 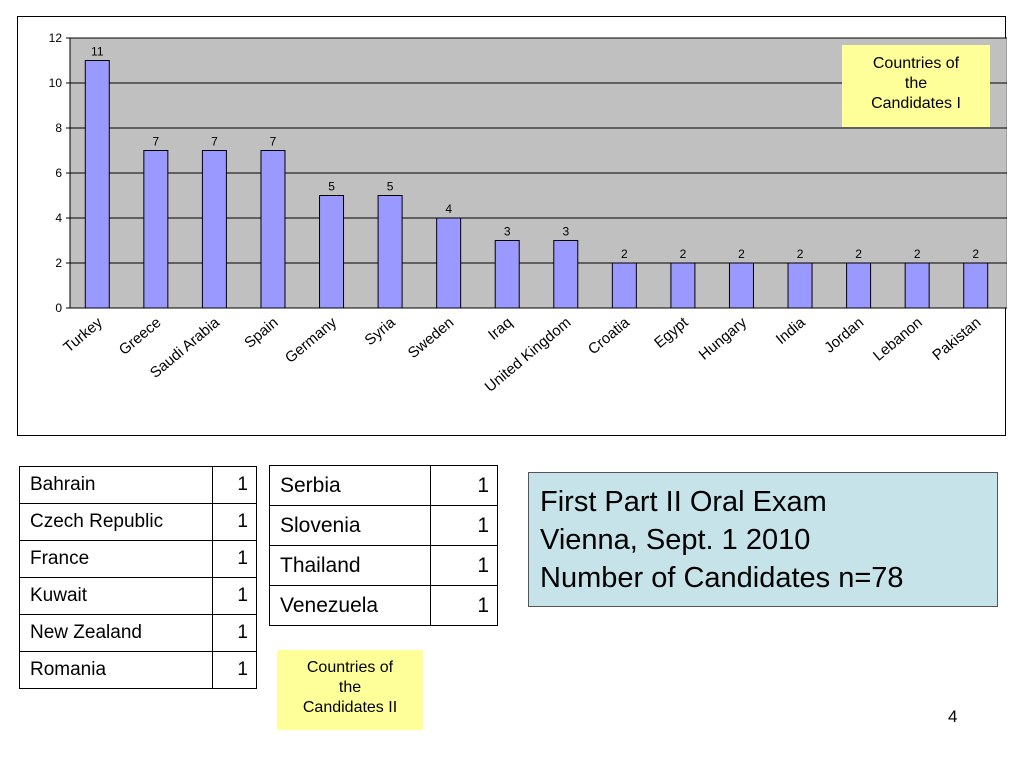 I want to click on y-tick-label: 10, so click(x=56, y=83).